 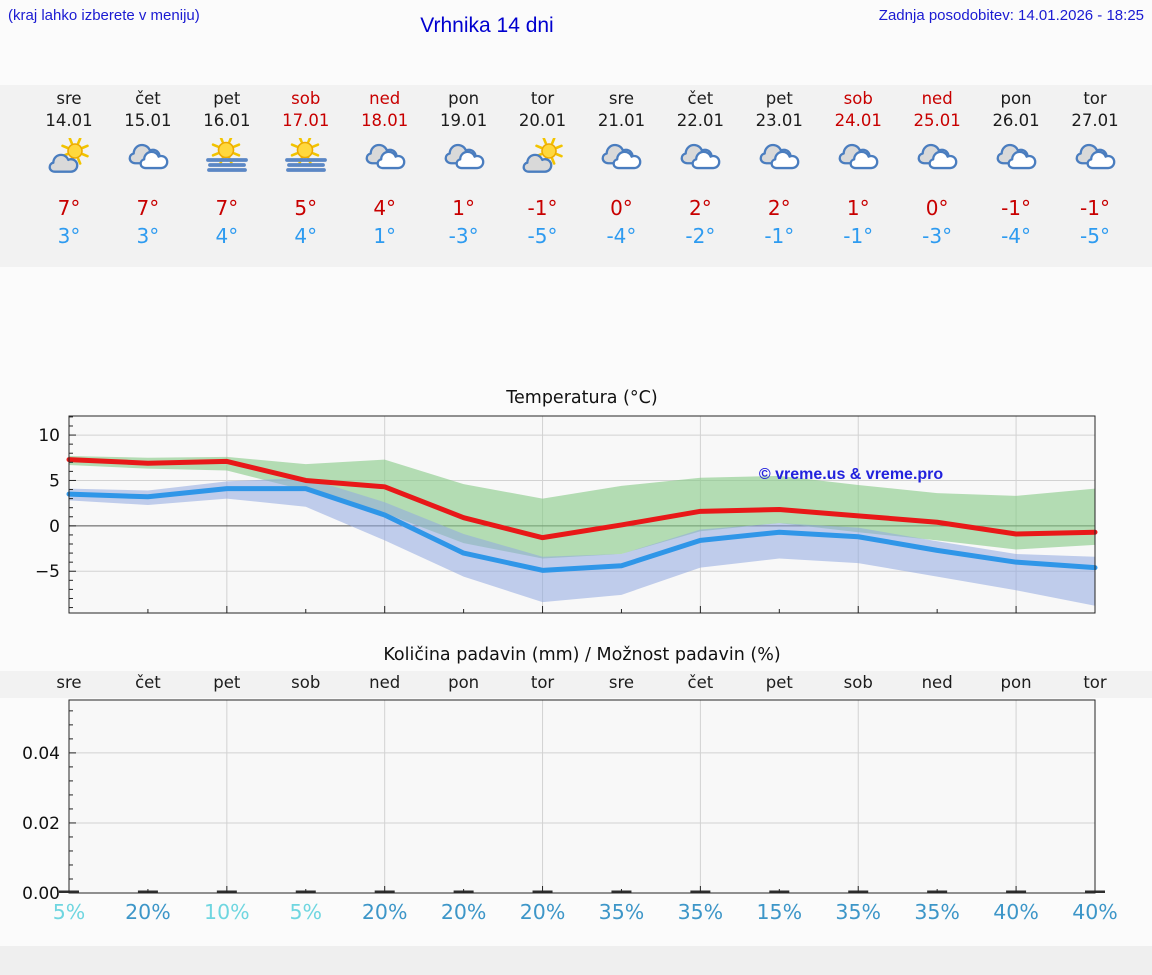 What do you see at coordinates (148, 236) in the screenshot?
I see `day-tmin: 3°` at bounding box center [148, 236].